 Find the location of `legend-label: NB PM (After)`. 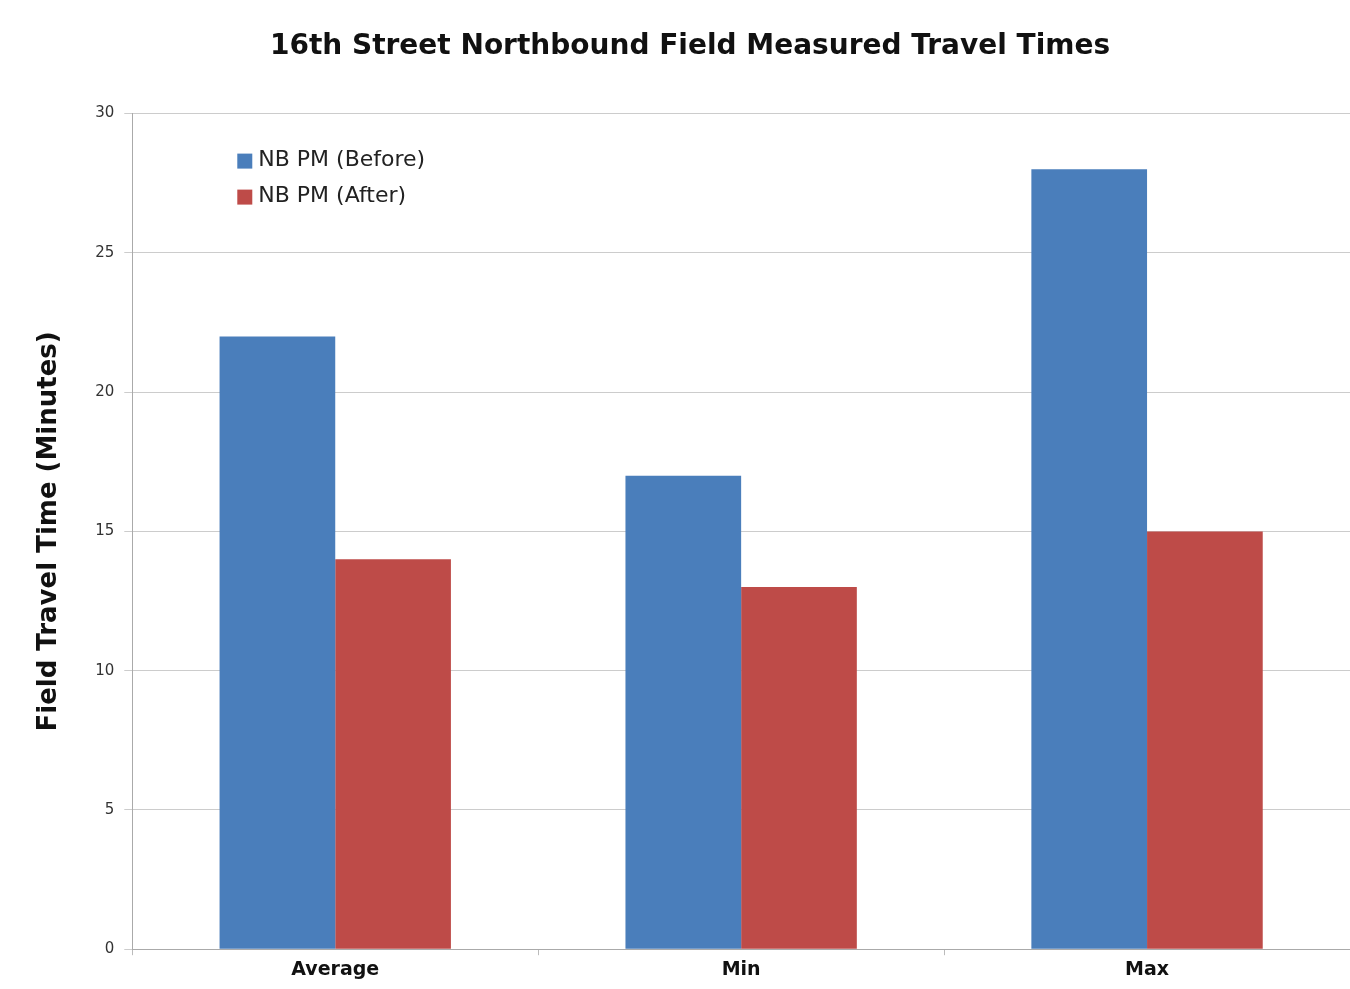

legend-label: NB PM (After) is located at coordinates (332, 195).